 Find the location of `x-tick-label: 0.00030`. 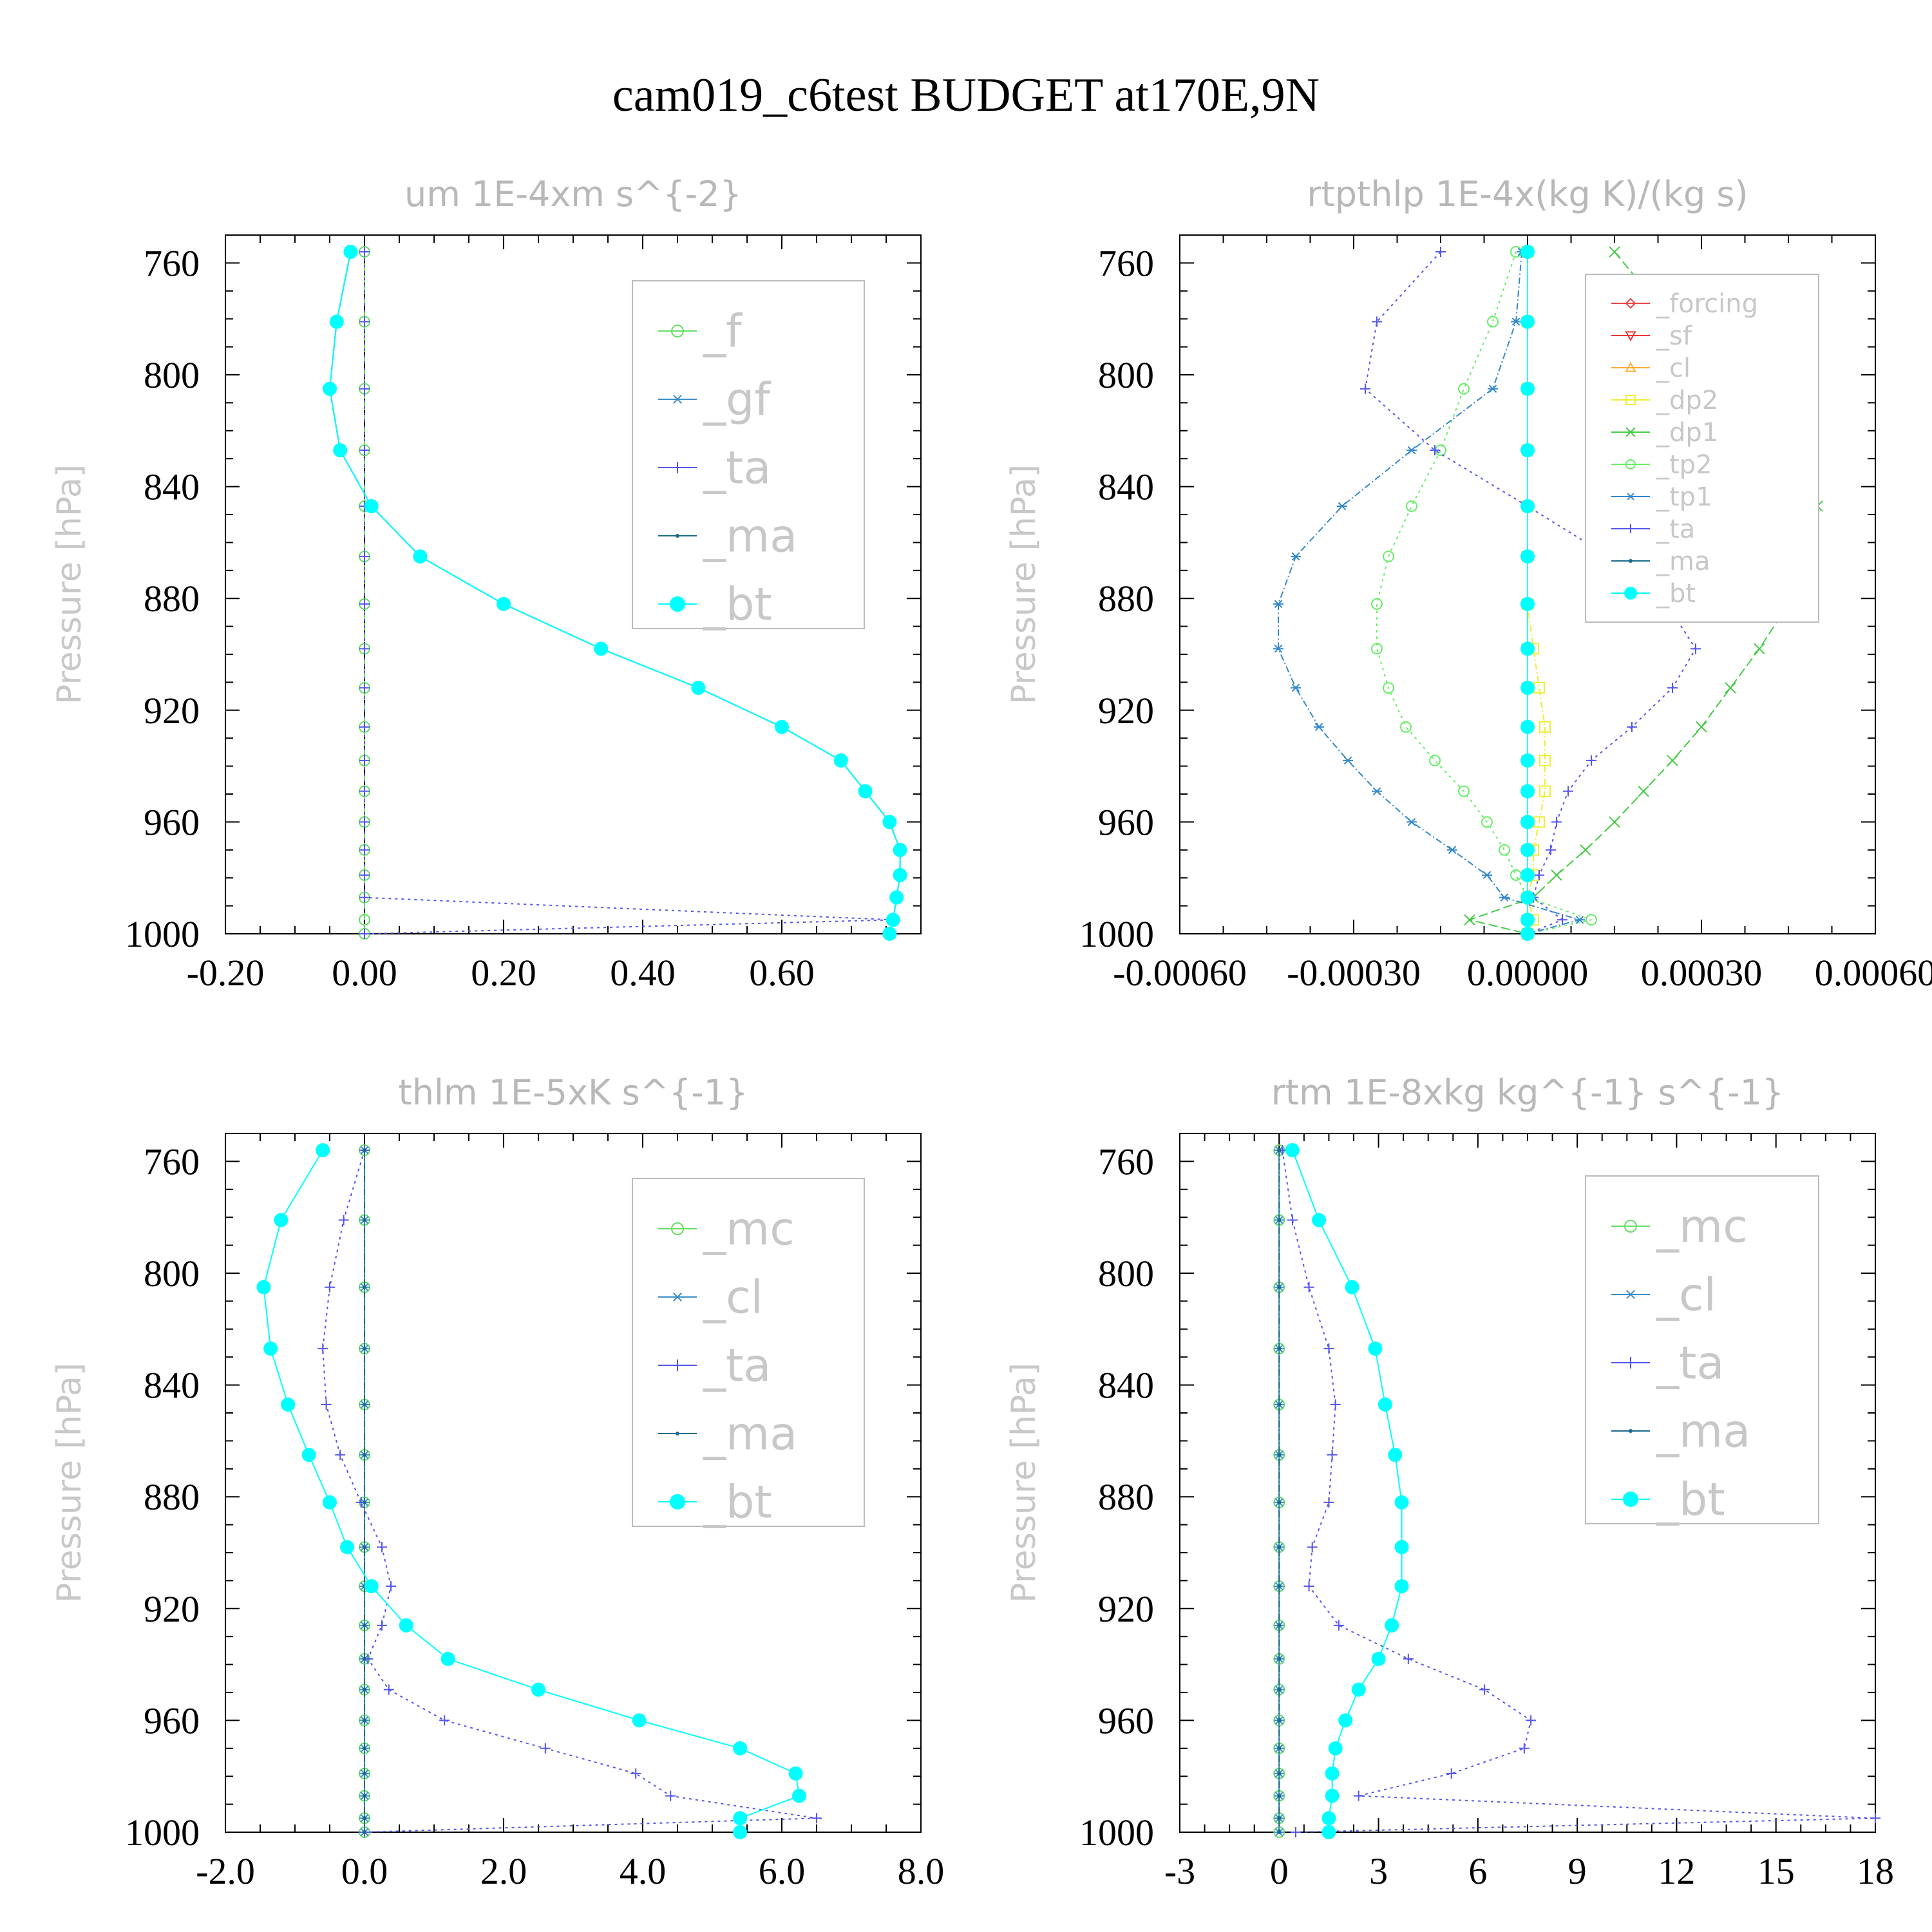

x-tick-label: 0.00030 is located at coordinates (1702, 973).